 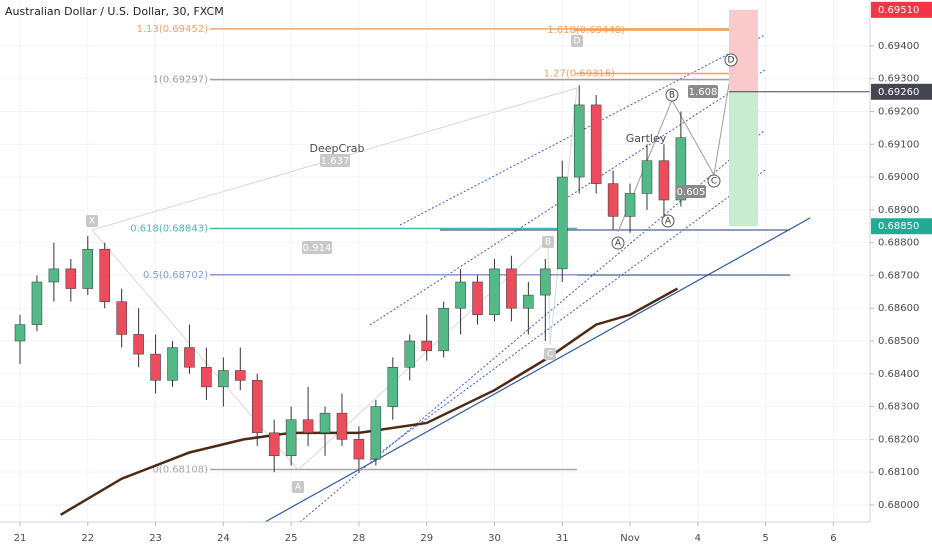 I want to click on target-zone, so click(x=743, y=159).